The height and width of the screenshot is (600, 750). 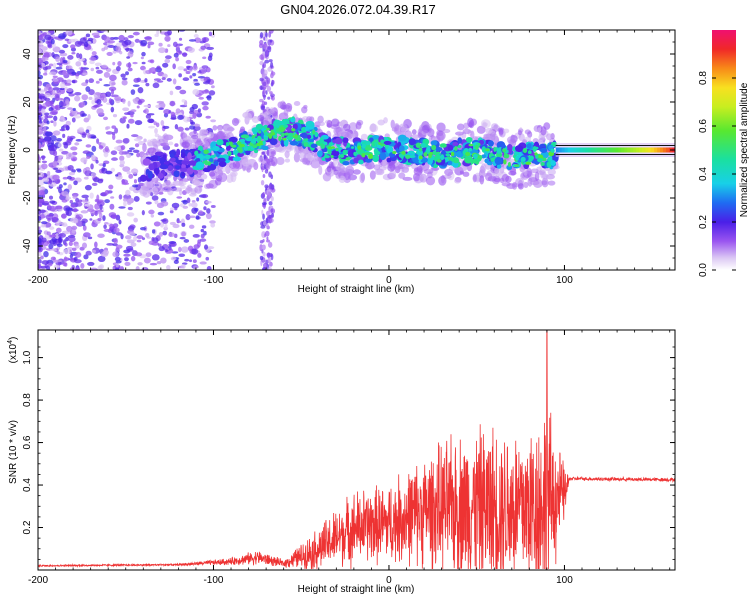 What do you see at coordinates (703, 126) in the screenshot?
I see `colorbar-tick-label: 0.6` at bounding box center [703, 126].